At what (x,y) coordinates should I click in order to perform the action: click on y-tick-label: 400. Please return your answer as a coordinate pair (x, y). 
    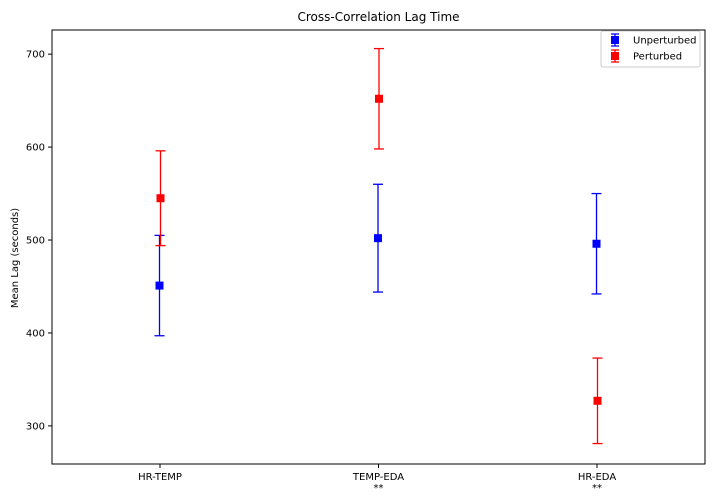
    Looking at the image, I should click on (35, 333).